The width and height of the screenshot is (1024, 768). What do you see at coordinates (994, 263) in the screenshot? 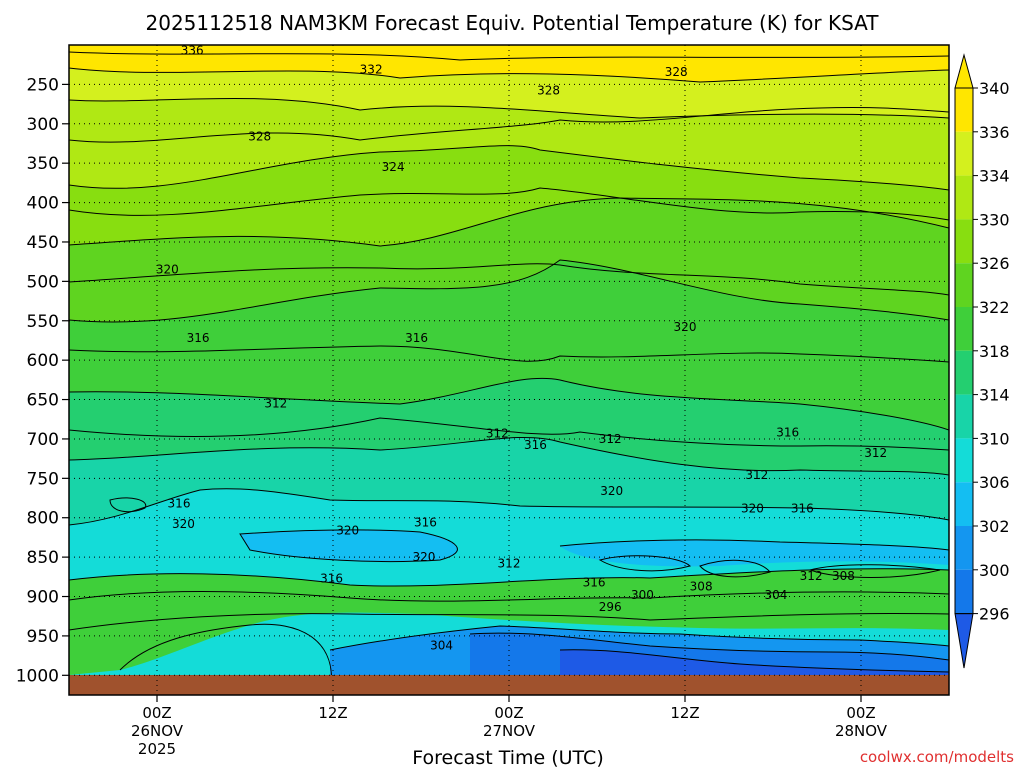
I see `colorbar-label: 326` at bounding box center [994, 263].